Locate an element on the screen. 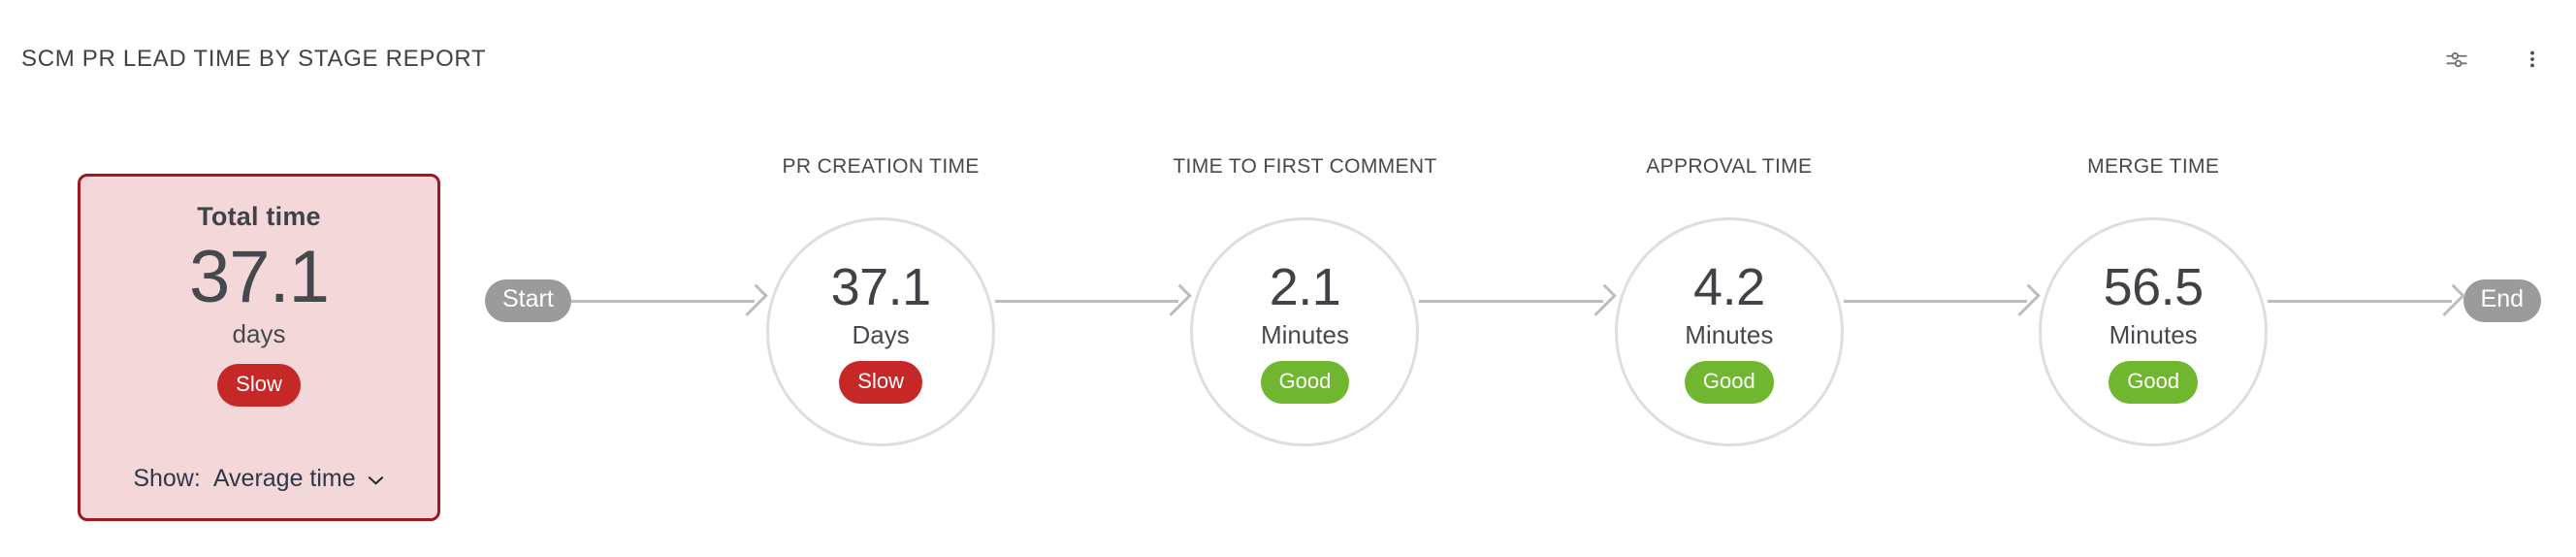 The height and width of the screenshot is (557, 2576). stage-node: PR CREATION TIME 37.1 Days Slow is located at coordinates (881, 300).